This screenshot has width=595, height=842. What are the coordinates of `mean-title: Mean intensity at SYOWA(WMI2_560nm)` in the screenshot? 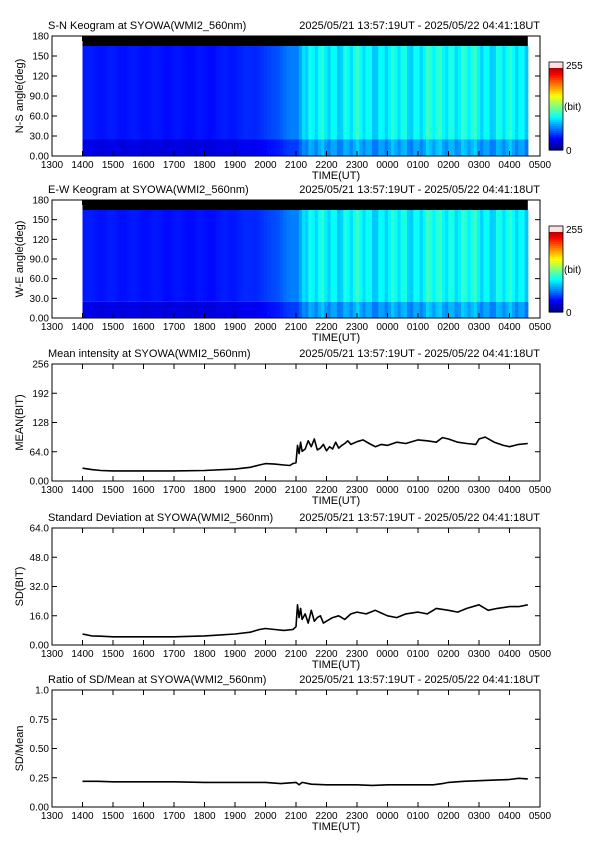 It's located at (149, 354).